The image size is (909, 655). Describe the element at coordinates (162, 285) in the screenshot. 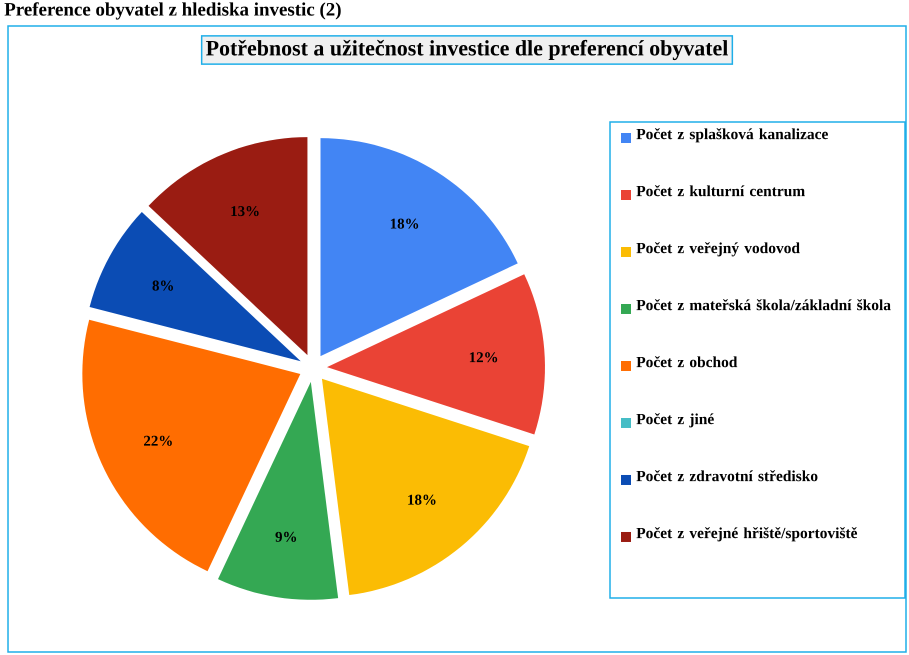

I see `data-label: 8%` at that location.